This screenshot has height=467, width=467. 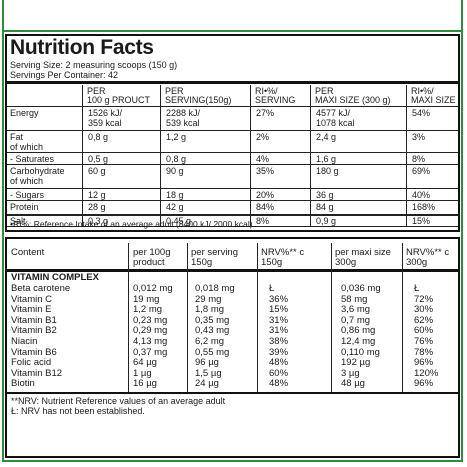 What do you see at coordinates (358, 341) in the screenshot?
I see `vitamin-per-maxi: 12,4 mg` at bounding box center [358, 341].